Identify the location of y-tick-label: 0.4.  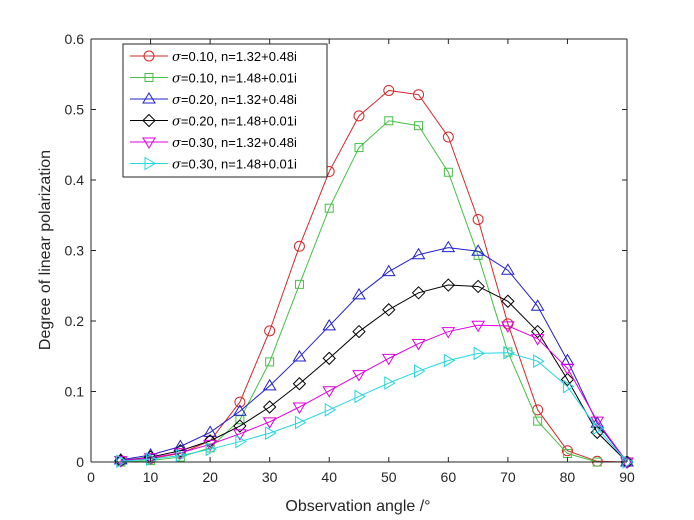
(75, 180).